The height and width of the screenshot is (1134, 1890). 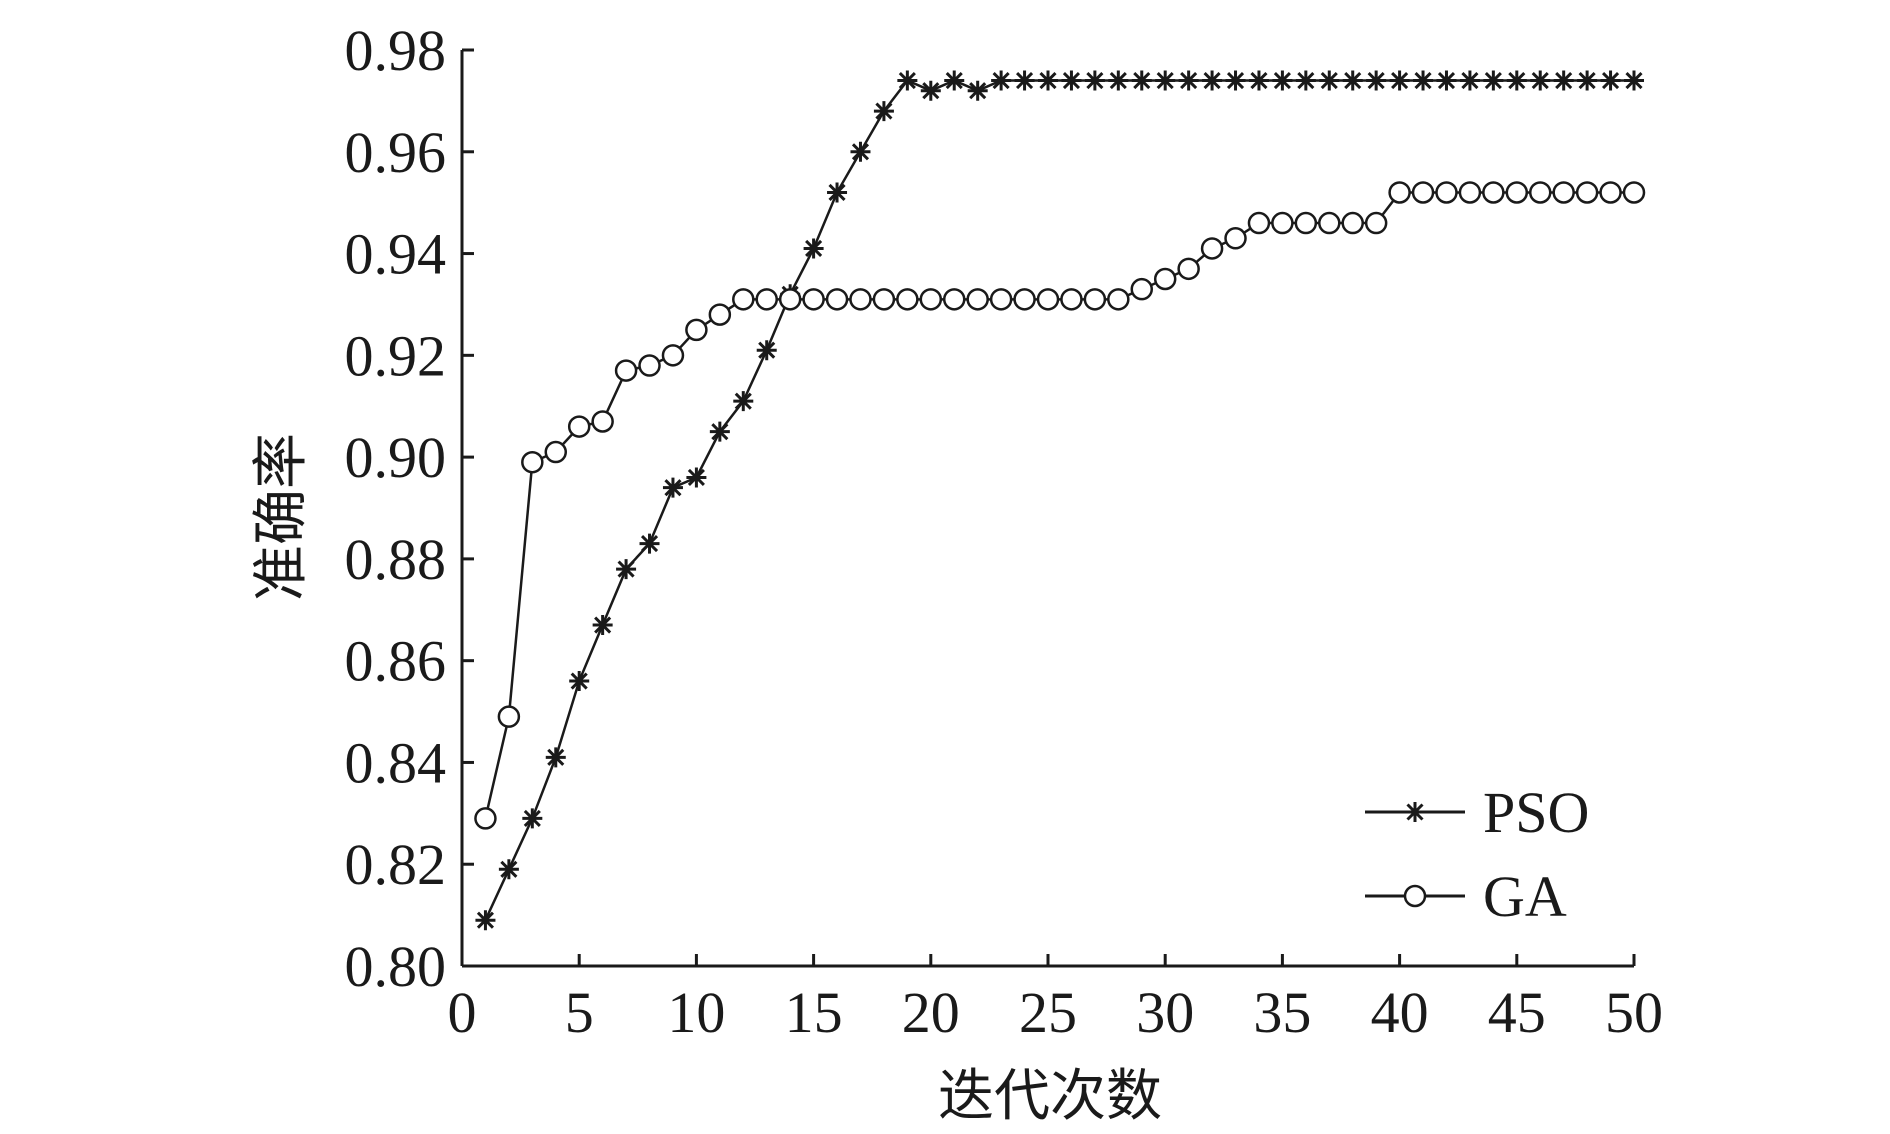 I want to click on x-tick-label: 45, so click(x=1517, y=1012).